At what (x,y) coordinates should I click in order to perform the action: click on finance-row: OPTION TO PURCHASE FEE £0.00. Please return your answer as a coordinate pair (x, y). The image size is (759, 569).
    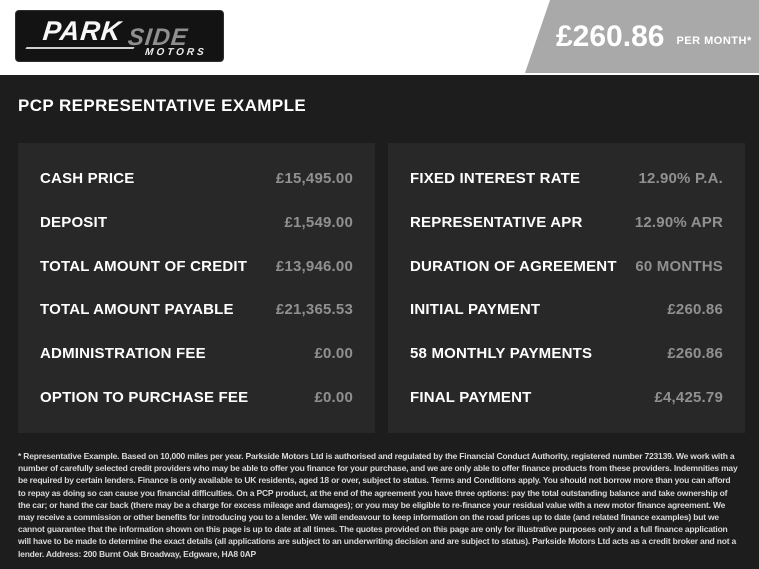
    Looking at the image, I should click on (196, 397).